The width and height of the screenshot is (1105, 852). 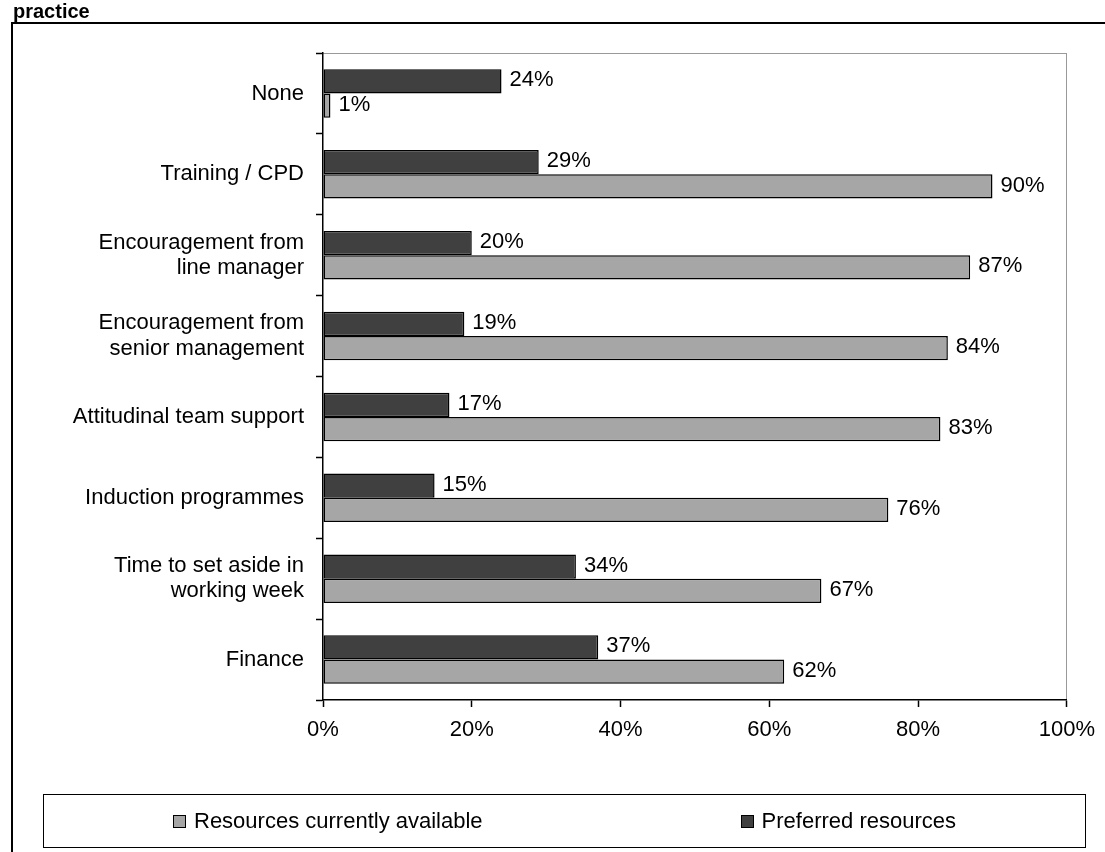 I want to click on x-tick-label: 100%, so click(x=1067, y=728).